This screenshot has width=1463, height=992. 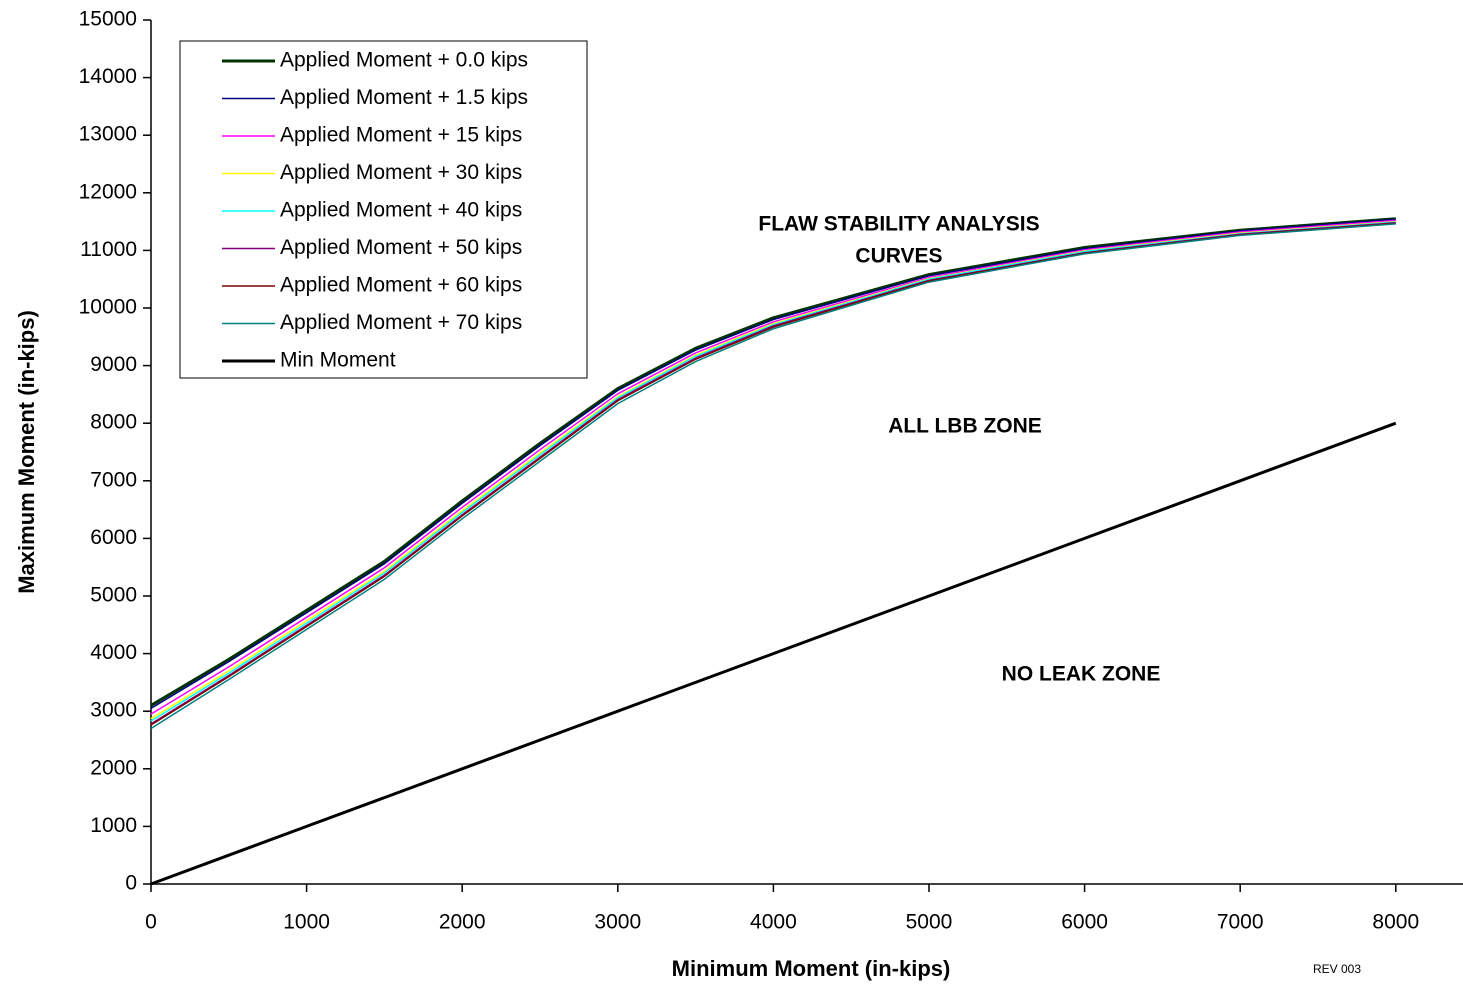 I want to click on x-tick-label: 6000, so click(x=1084, y=922).